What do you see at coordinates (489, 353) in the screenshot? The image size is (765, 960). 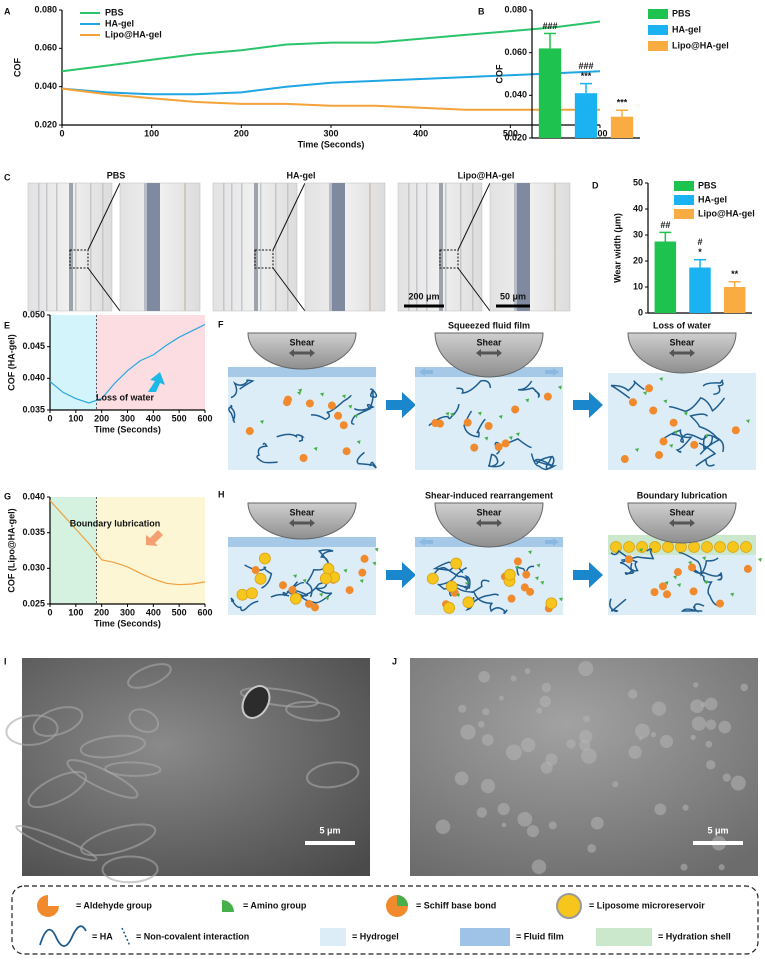 I see `shear-arrow` at bounding box center [489, 353].